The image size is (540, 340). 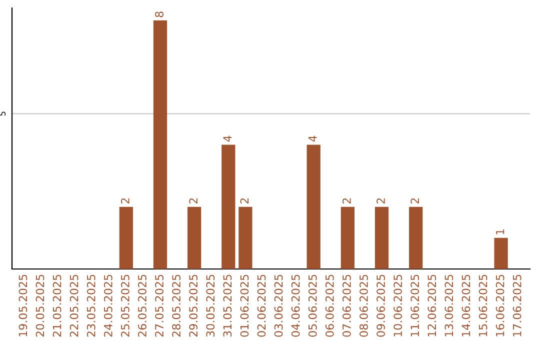 I want to click on x-tick-label: 15.06.2025, so click(x=483, y=305).